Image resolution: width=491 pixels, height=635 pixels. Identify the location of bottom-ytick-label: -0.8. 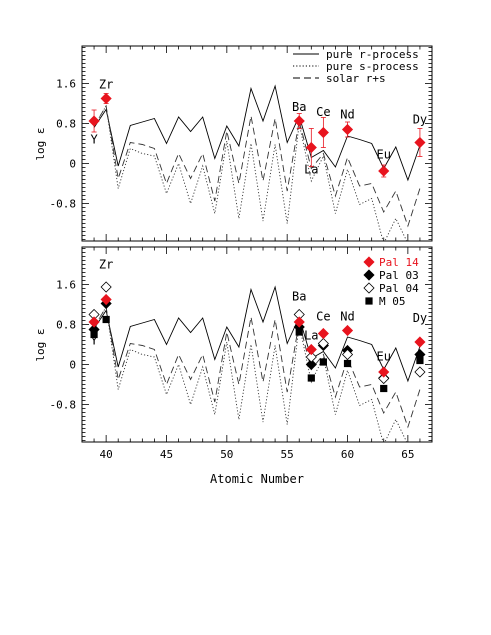
(63, 405).